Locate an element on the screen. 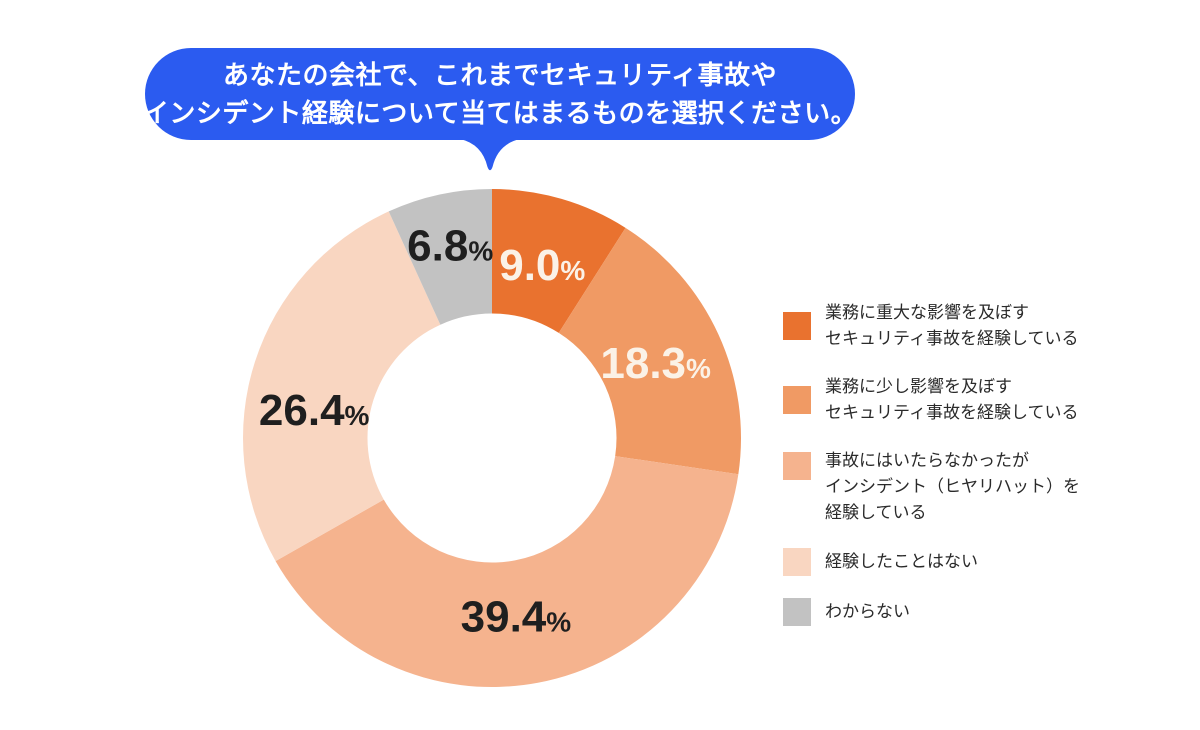  legend-label-4: わからない is located at coordinates (867, 611).